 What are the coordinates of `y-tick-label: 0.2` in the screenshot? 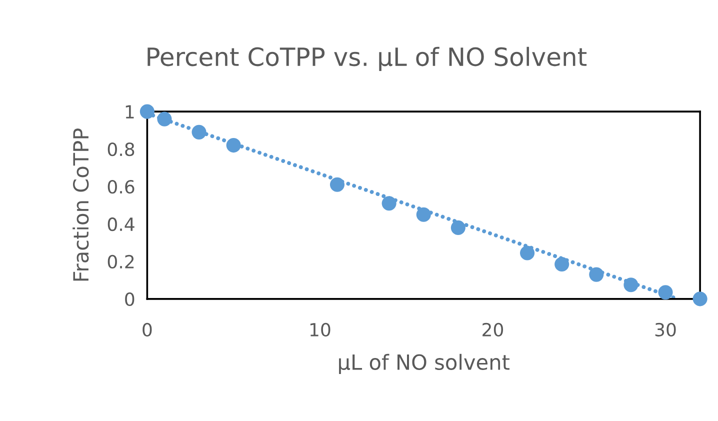 It's located at (121, 261).